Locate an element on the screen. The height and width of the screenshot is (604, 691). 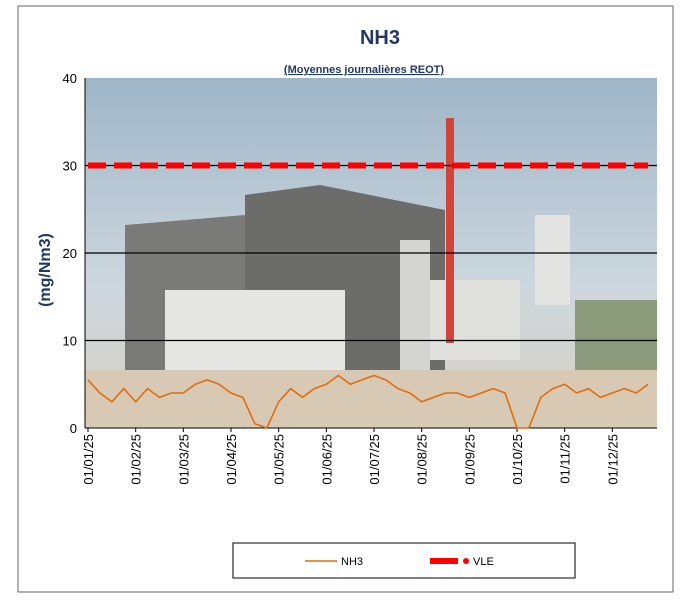
y-tick-label: 10 is located at coordinates (70, 341).